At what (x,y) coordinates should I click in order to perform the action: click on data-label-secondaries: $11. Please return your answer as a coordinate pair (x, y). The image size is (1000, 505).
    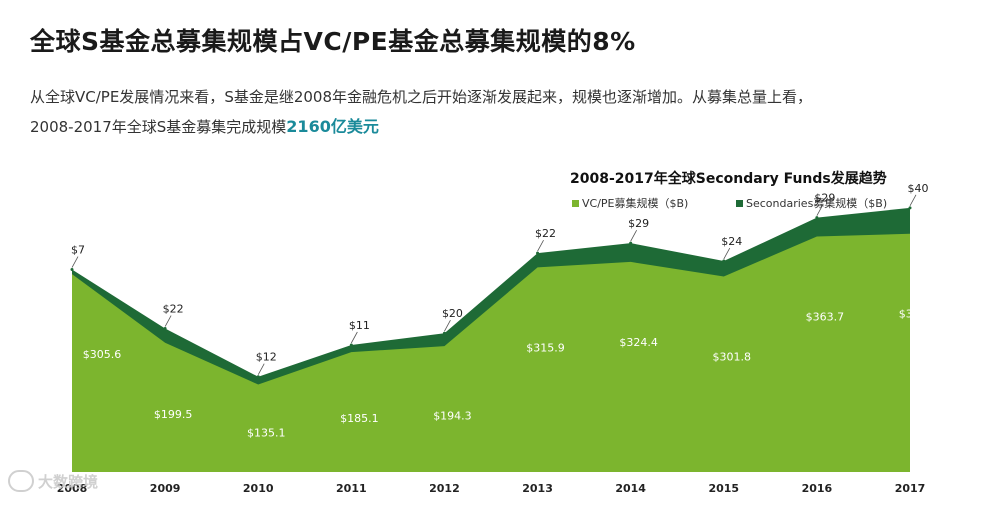
    Looking at the image, I should click on (359, 325).